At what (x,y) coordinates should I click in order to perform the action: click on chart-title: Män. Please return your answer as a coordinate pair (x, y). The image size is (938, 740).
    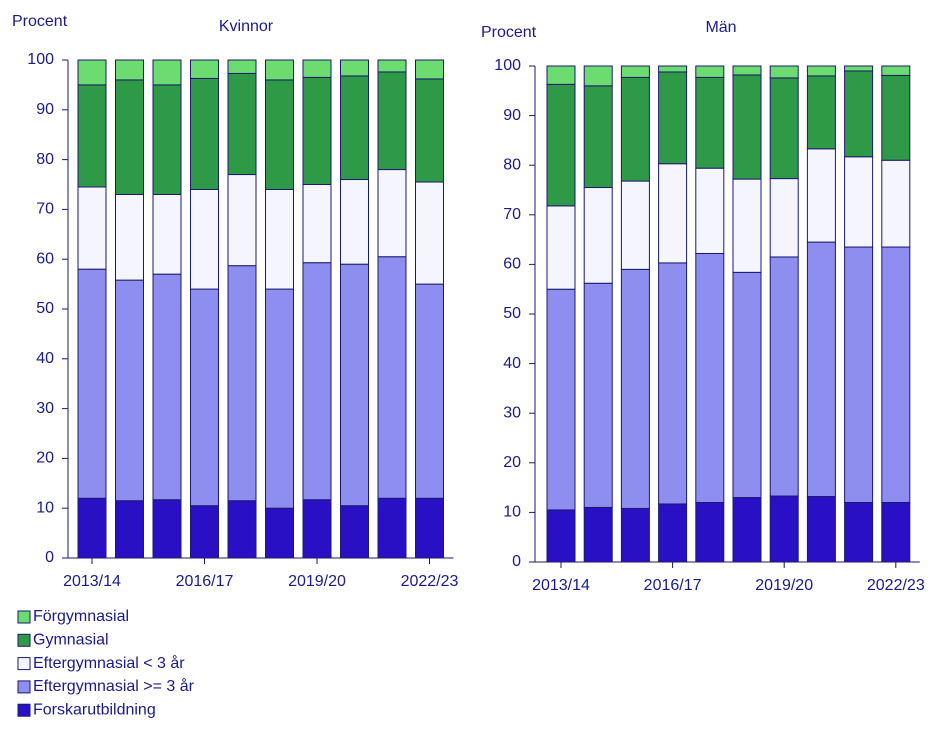
    Looking at the image, I should click on (720, 27).